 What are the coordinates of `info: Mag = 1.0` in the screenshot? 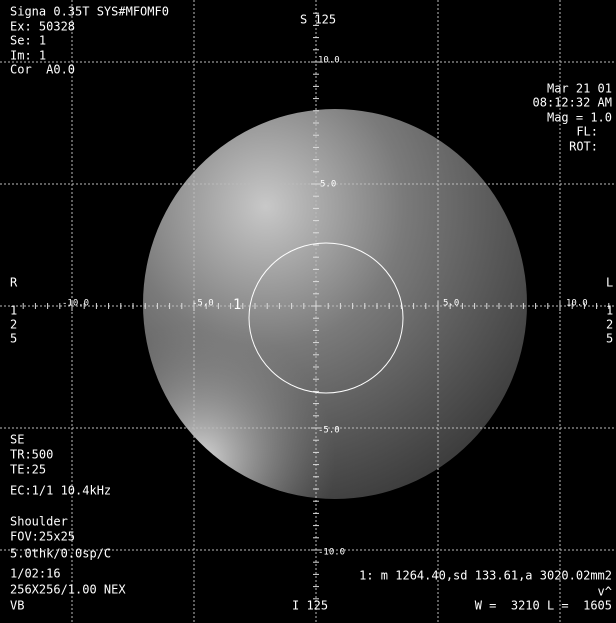 It's located at (579, 118).